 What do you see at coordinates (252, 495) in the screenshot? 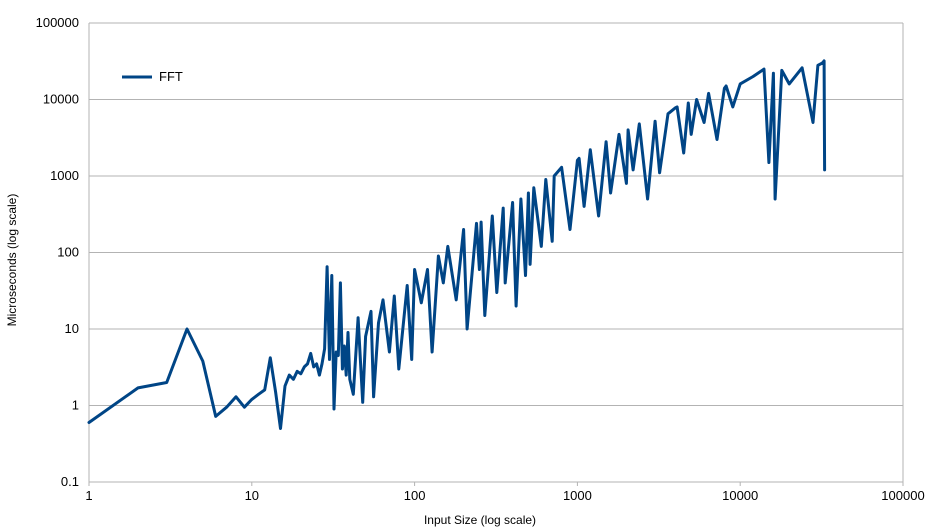
I see `x-tick-label-1: 10` at bounding box center [252, 495].